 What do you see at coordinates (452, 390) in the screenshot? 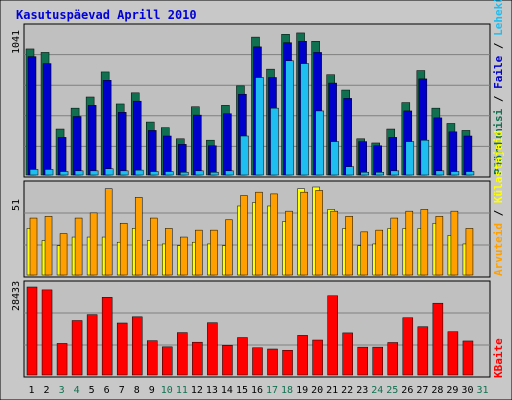
I see `day-label: 29` at bounding box center [452, 390].